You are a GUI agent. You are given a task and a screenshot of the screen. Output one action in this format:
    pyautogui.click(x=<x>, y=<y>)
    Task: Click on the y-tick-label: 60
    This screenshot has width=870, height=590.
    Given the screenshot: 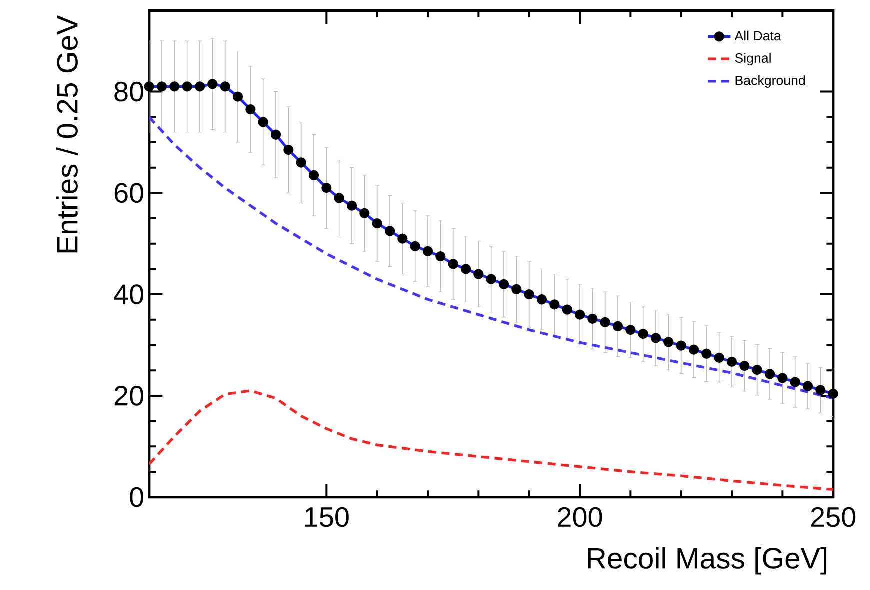 What is the action you would take?
    pyautogui.click(x=129, y=193)
    